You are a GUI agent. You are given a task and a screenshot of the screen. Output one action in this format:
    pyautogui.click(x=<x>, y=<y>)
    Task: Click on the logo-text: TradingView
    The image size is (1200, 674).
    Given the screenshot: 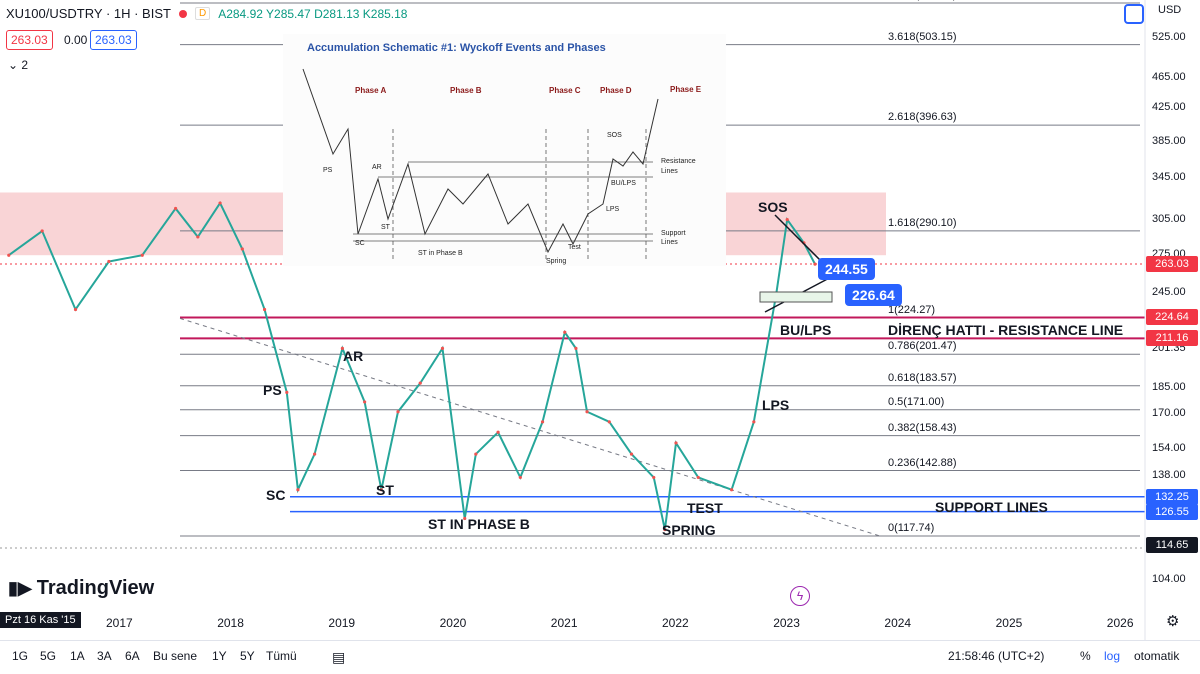 What is the action you would take?
    pyautogui.click(x=95, y=588)
    